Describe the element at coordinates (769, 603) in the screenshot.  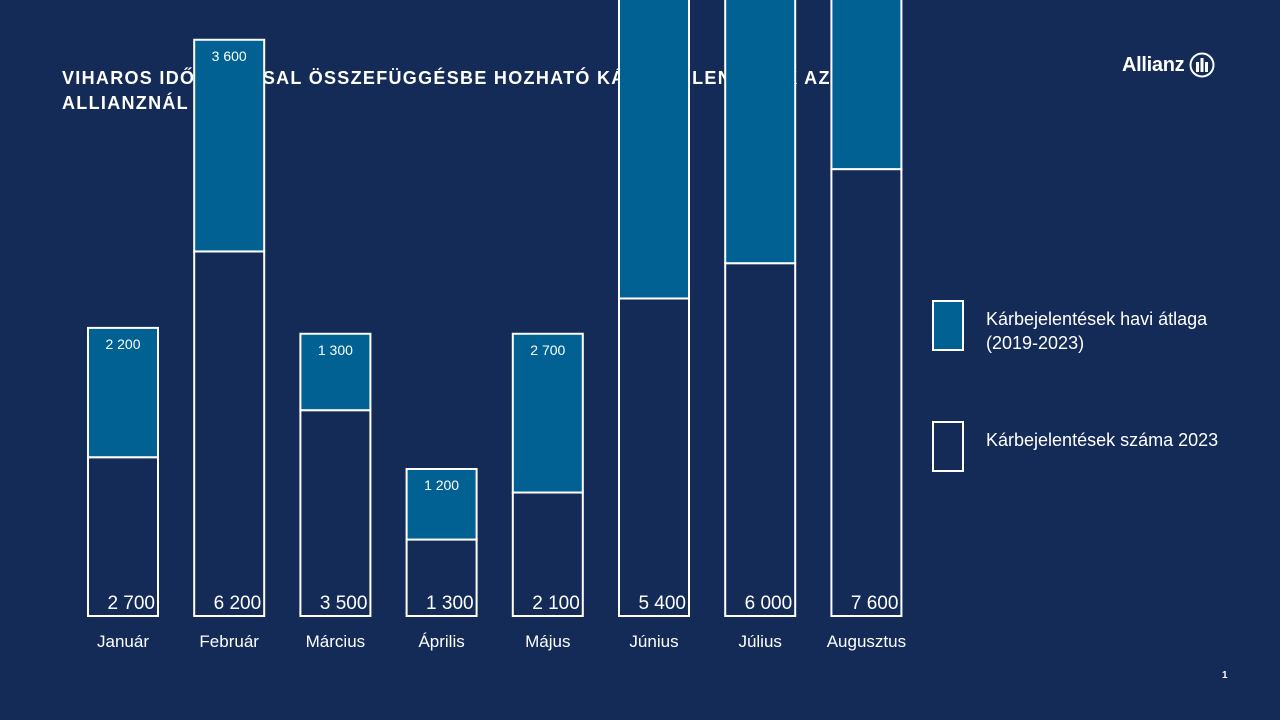
I see `data-label-2023: 6 000` at that location.